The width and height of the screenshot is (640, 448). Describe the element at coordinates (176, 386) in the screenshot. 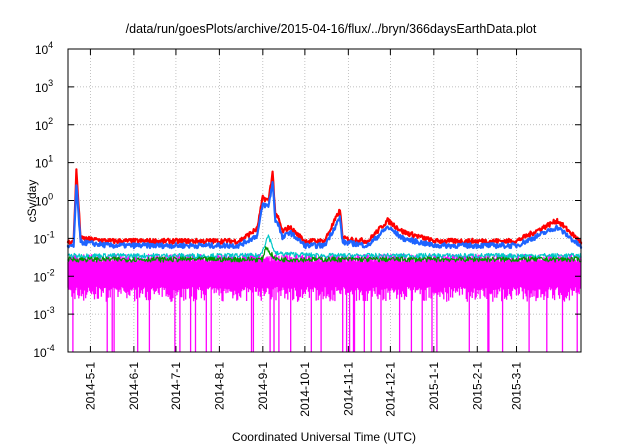

I see `x-tick-label: 2014-7-1` at that location.